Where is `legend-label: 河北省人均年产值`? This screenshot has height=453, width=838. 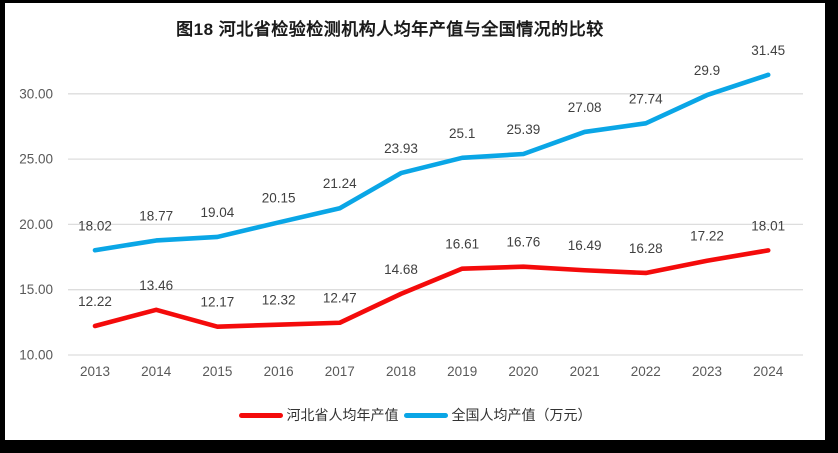 legend-label: 河北省人均年产值 is located at coordinates (342, 415).